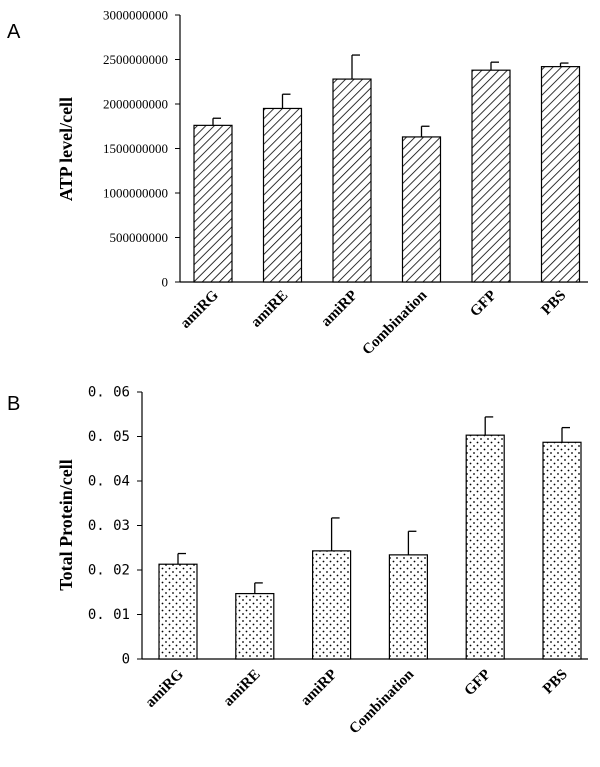  I want to click on y-tick-label: 500000000, so click(139, 237).